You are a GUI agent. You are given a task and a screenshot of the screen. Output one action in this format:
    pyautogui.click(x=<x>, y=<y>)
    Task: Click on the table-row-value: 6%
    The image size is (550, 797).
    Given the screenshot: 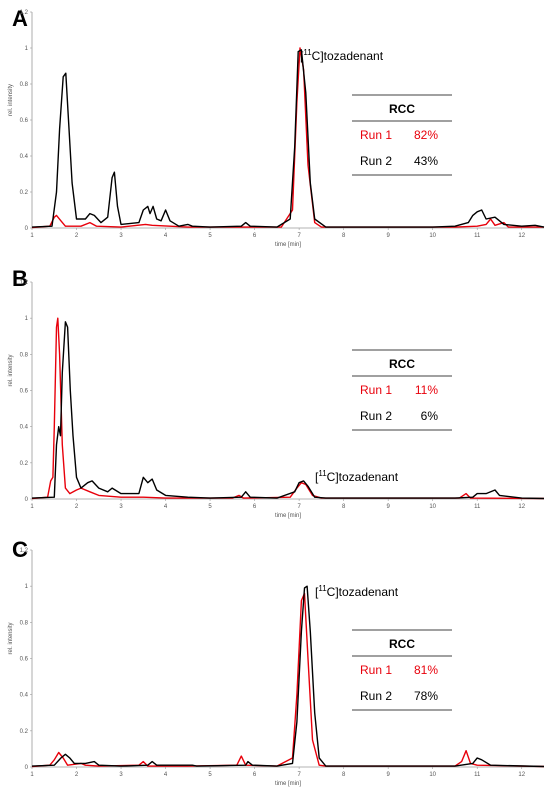 What is the action you would take?
    pyautogui.click(x=430, y=416)
    